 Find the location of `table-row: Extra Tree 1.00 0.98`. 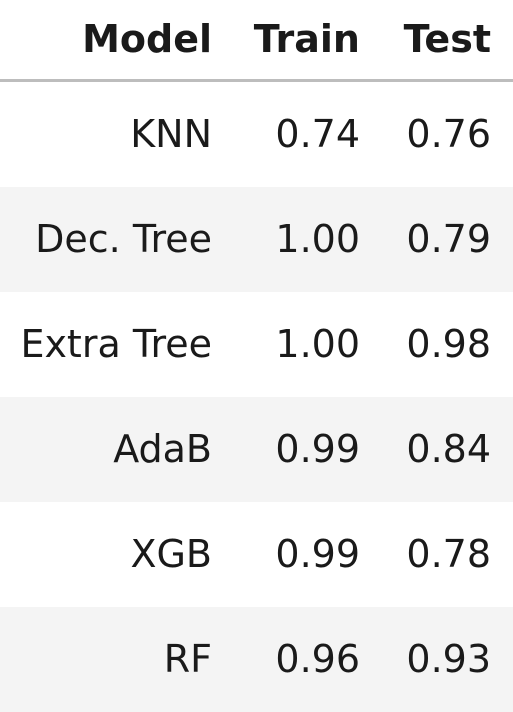

table-row: Extra Tree 1.00 0.98 is located at coordinates (256, 344).